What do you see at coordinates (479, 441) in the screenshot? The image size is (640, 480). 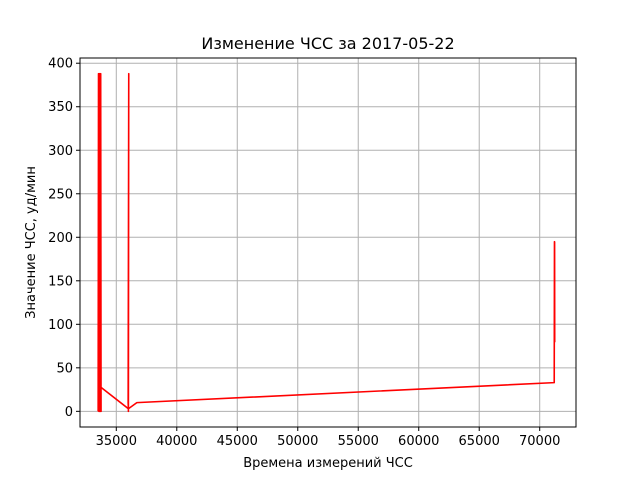 I see `x-tick-label: 65000` at bounding box center [479, 441].